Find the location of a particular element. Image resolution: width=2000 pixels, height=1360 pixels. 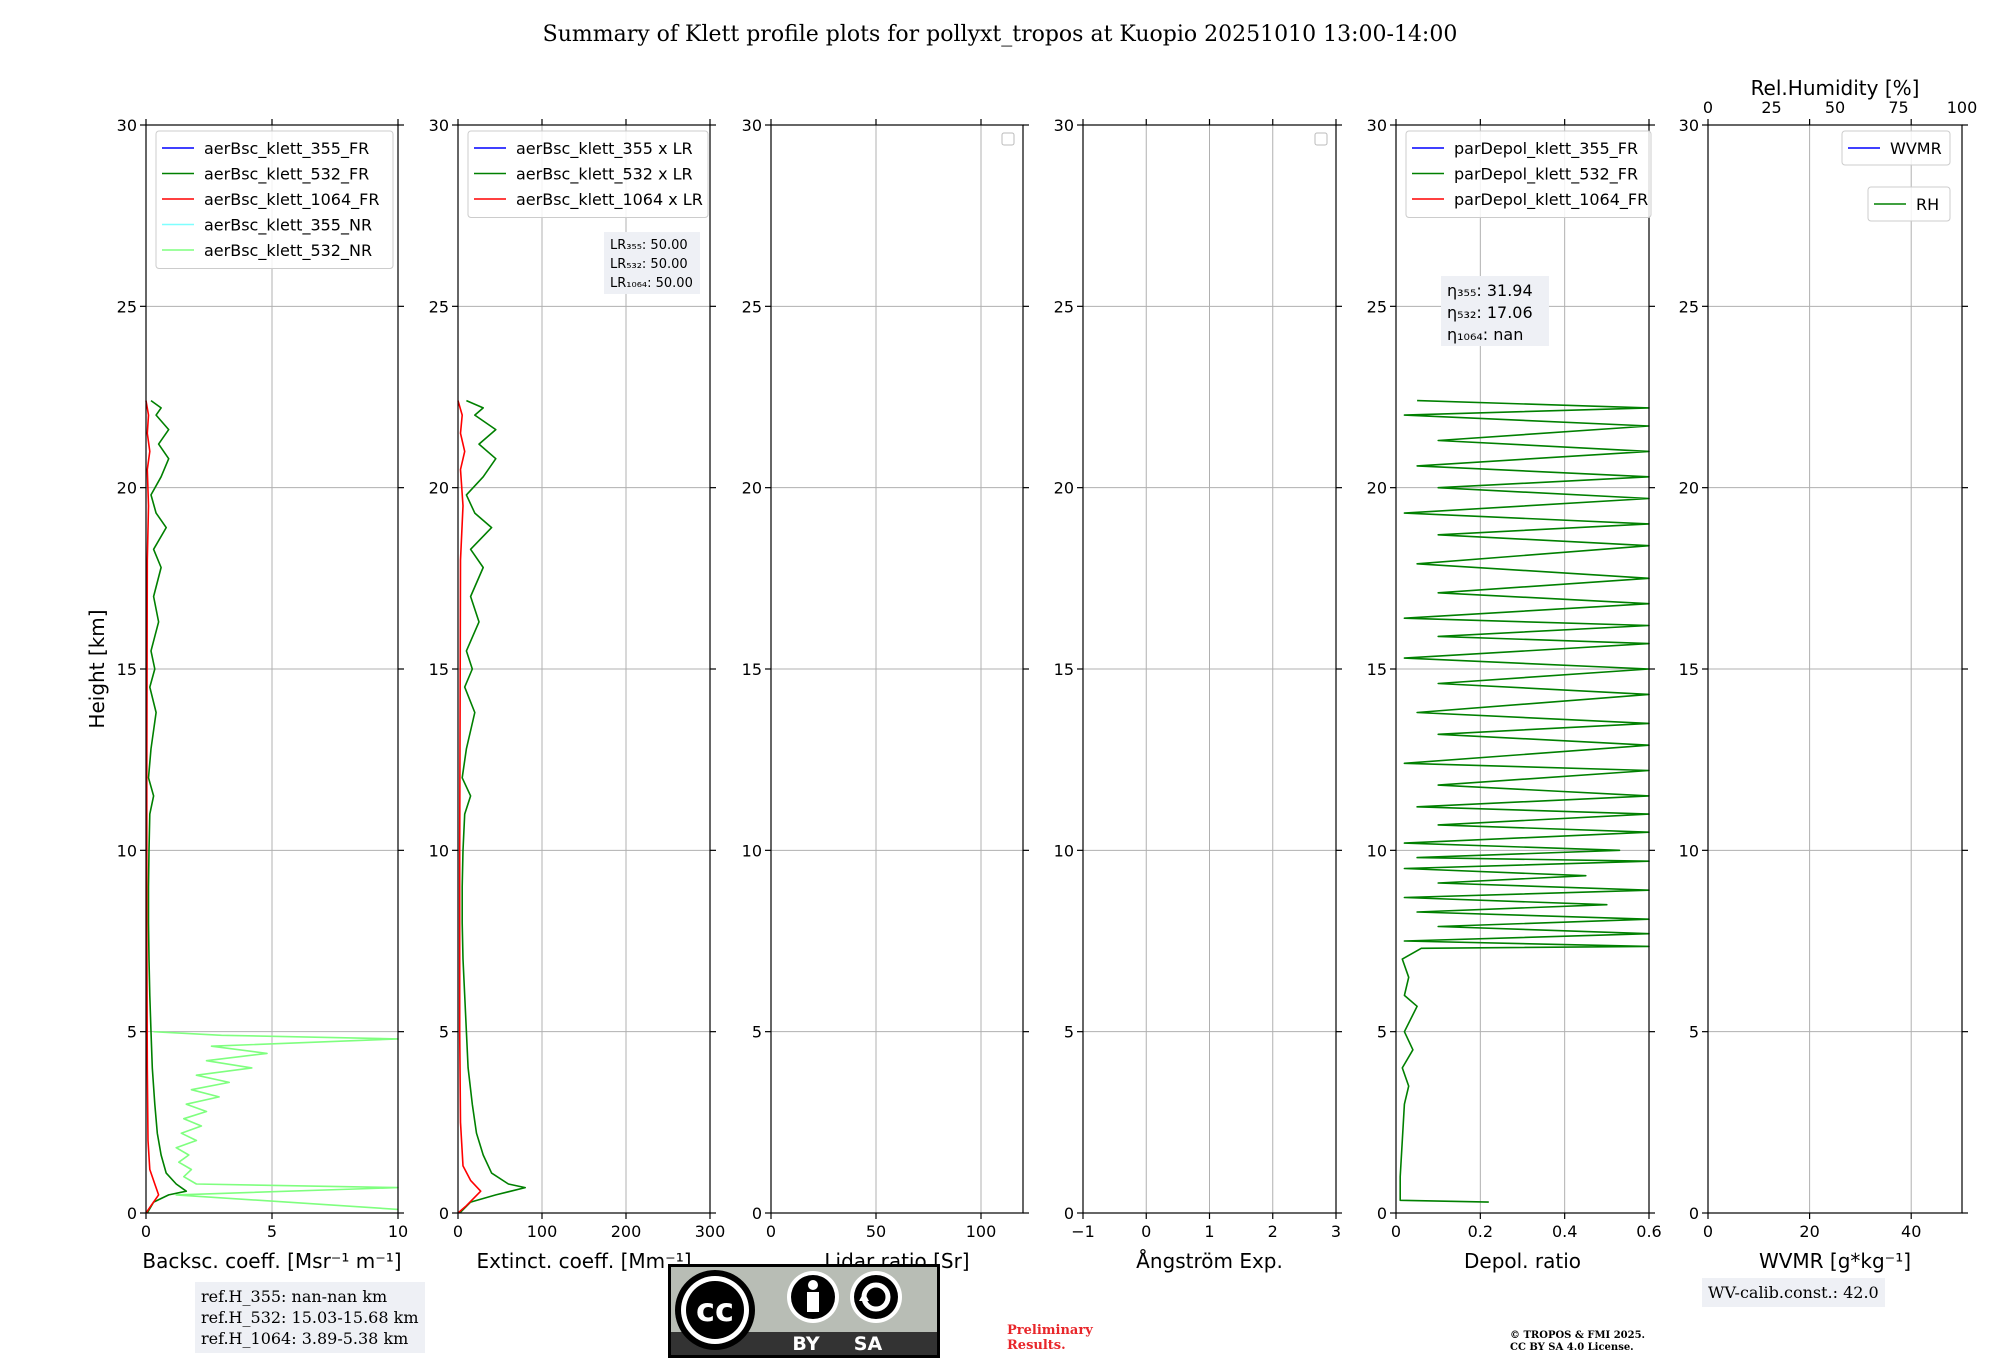

legend-label: aerBsc_klett_1064_FR is located at coordinates (291, 200).